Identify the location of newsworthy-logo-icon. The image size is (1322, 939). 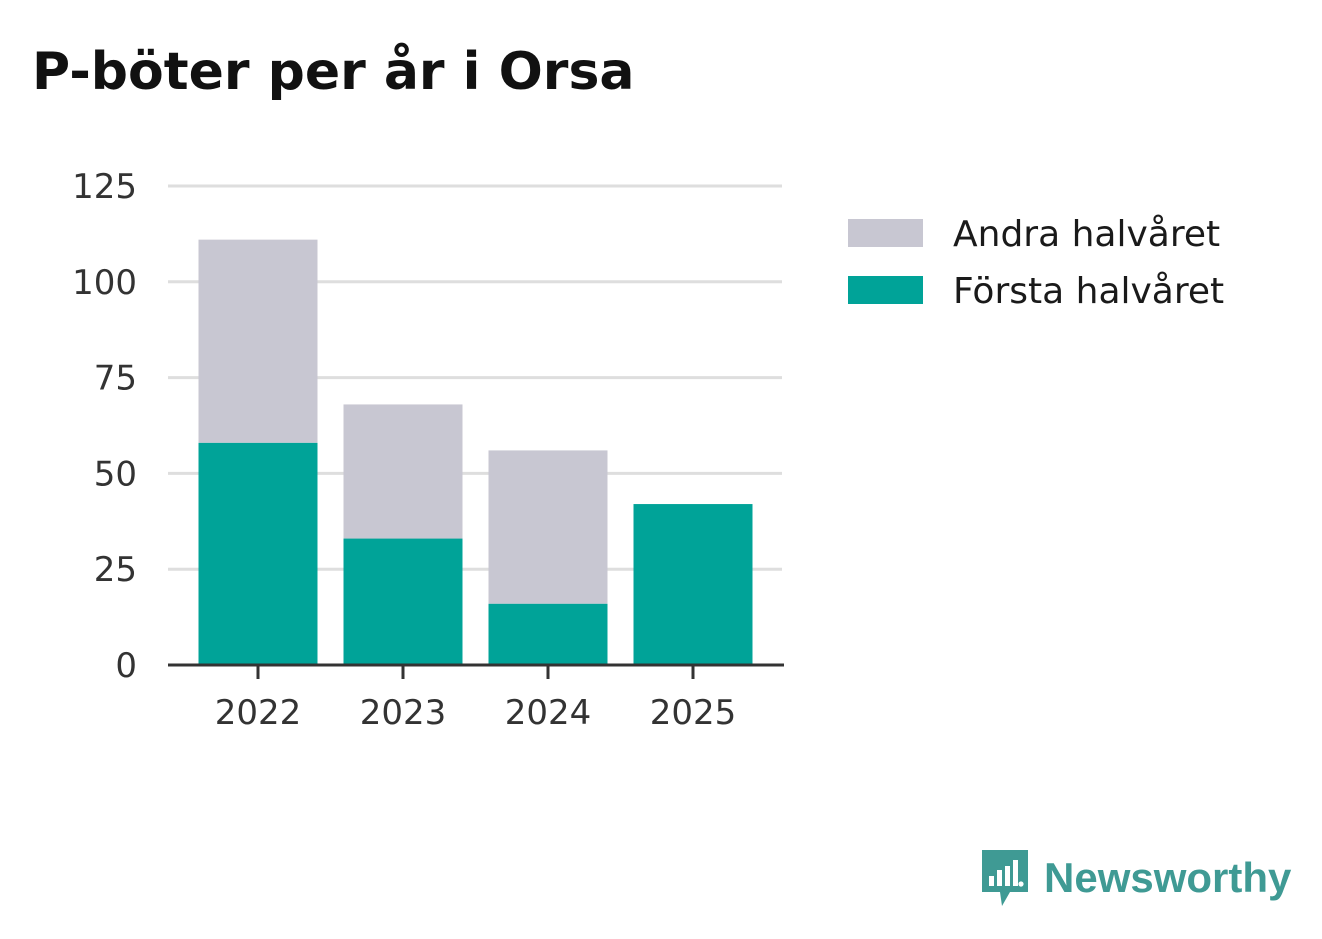
(1005, 878).